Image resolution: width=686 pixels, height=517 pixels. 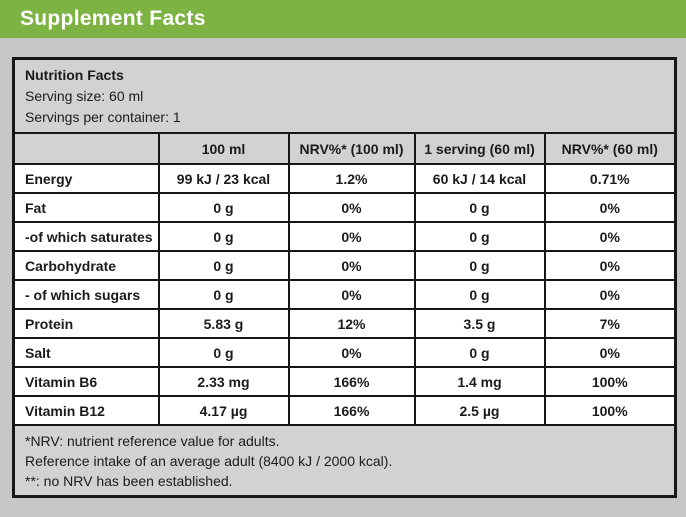 What do you see at coordinates (479, 381) in the screenshot?
I see `value-cell: 1.4 mg` at bounding box center [479, 381].